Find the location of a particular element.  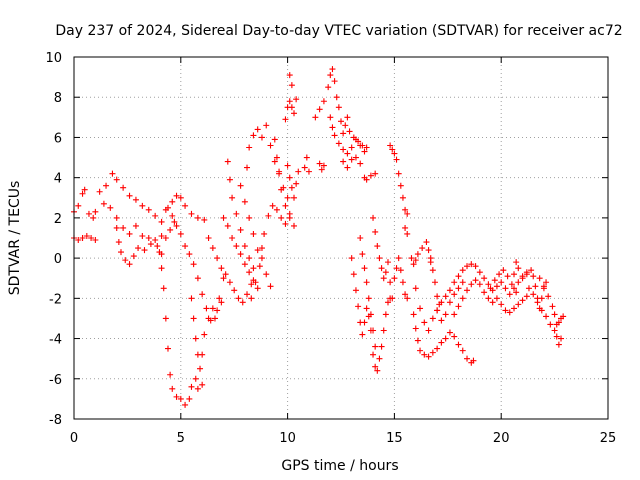

y-tick-label: -6 is located at coordinates (55, 380).